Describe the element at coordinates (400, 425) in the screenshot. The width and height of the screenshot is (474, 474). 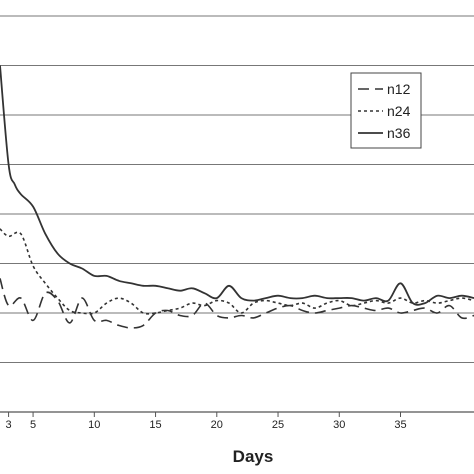
I see `x-tick-label: 35` at that location.